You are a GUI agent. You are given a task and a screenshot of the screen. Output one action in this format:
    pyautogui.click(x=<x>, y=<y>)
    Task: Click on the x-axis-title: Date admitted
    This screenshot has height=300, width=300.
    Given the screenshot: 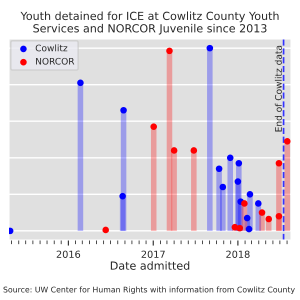 What is the action you would take?
    pyautogui.click(x=150, y=265)
    